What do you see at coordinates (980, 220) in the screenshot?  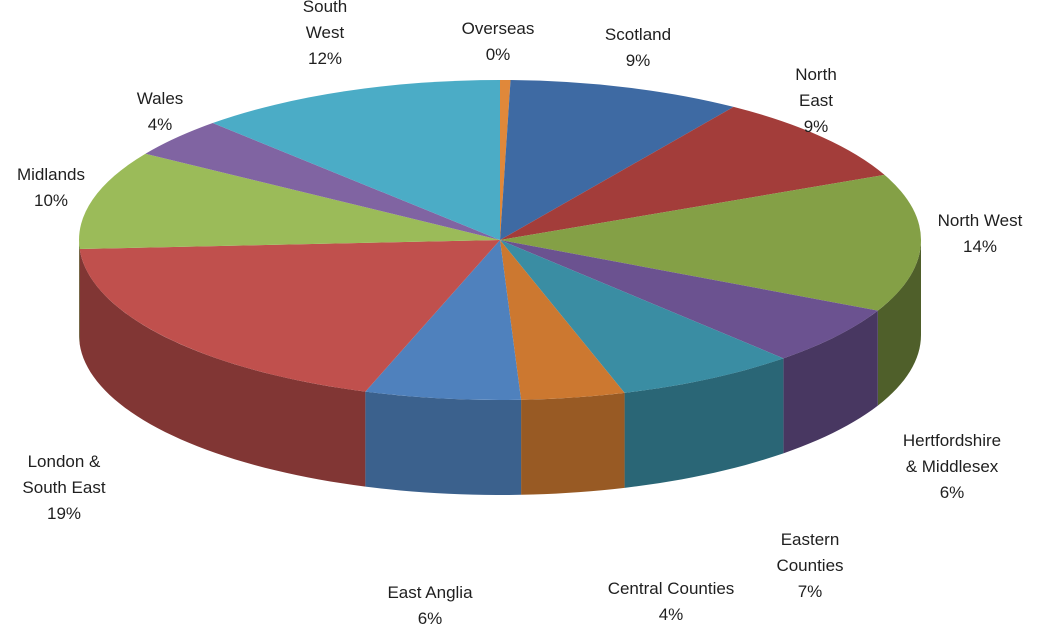 I see `label-north-west-line-0: North West` at bounding box center [980, 220].